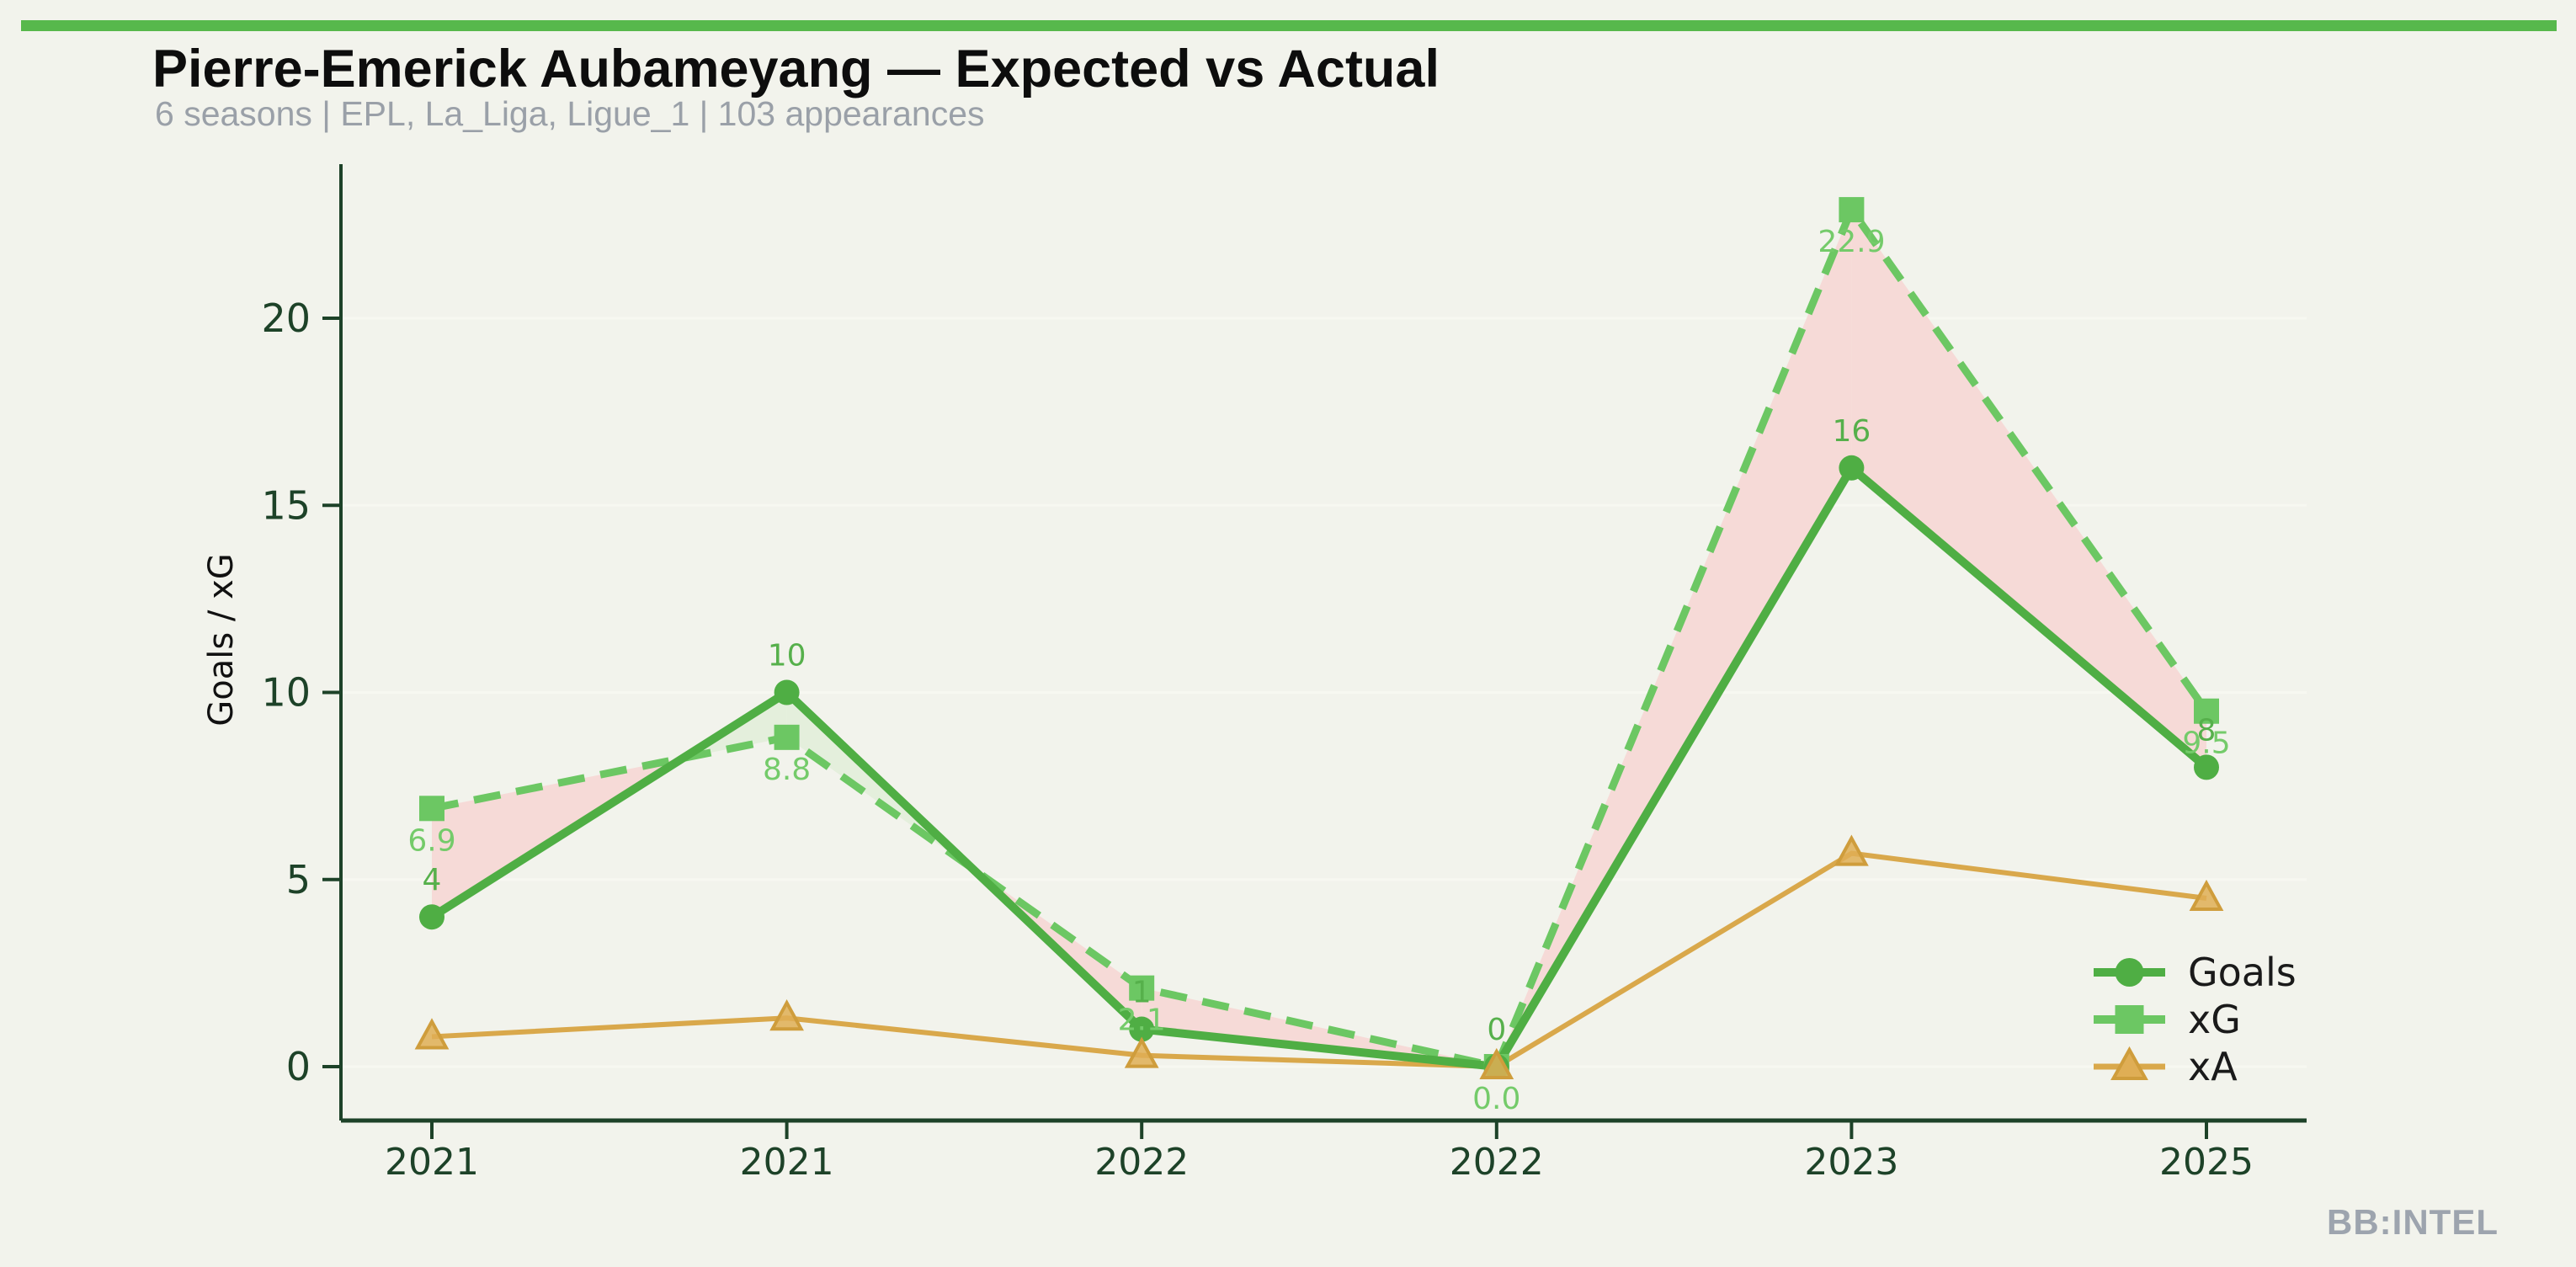  Describe the element at coordinates (1289, 25) in the screenshot. I see `header-accent-bar` at that location.